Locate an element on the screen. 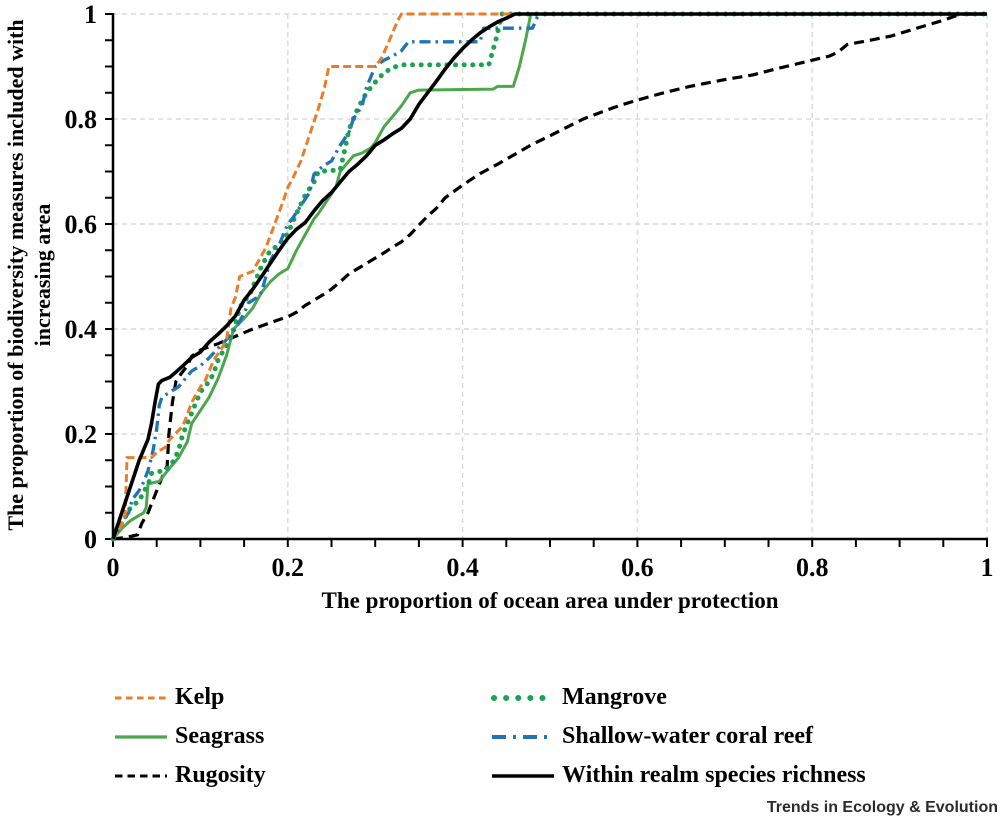 This screenshot has height=828, width=1000. y-axis-title-line2: increasing area is located at coordinates (42, 275).